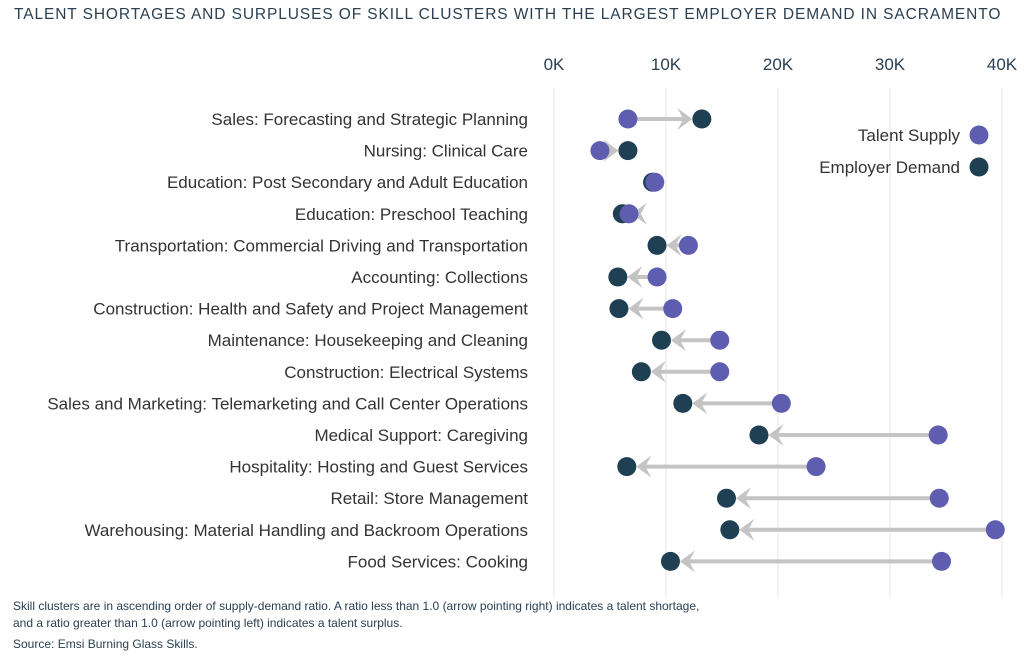  Describe the element at coordinates (430, 498) in the screenshot. I see `category-label: Retail: Store Management` at that location.